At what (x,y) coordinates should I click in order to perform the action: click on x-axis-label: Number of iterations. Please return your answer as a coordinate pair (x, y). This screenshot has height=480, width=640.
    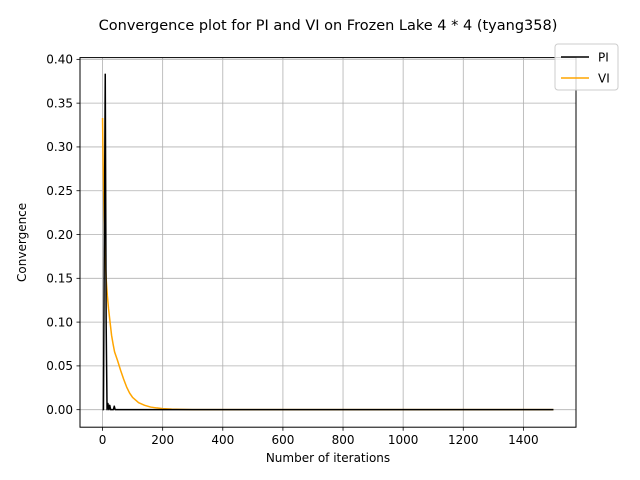
    Looking at the image, I should click on (328, 458).